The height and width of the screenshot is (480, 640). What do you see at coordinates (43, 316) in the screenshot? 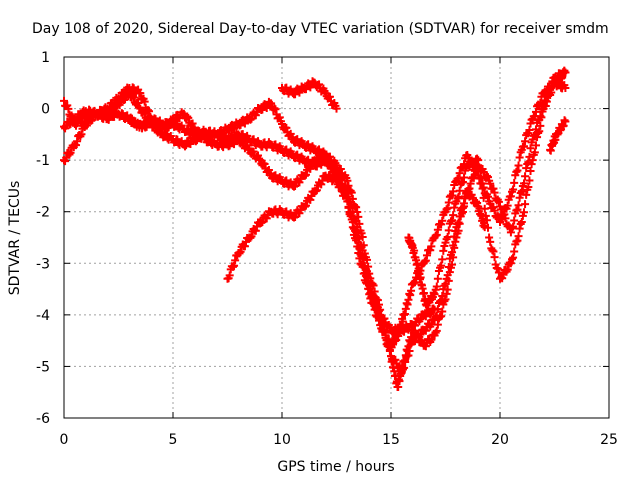
I see `y-tick-label: -4` at bounding box center [43, 316].